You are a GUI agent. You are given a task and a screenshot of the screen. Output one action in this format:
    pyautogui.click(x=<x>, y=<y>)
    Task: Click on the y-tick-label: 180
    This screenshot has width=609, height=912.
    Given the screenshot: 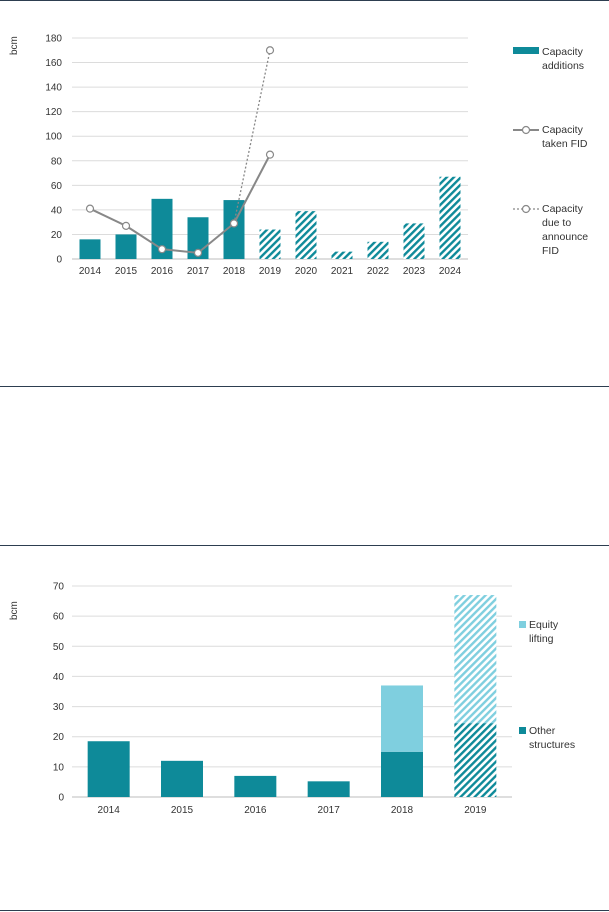 What is the action you would take?
    pyautogui.click(x=53, y=39)
    